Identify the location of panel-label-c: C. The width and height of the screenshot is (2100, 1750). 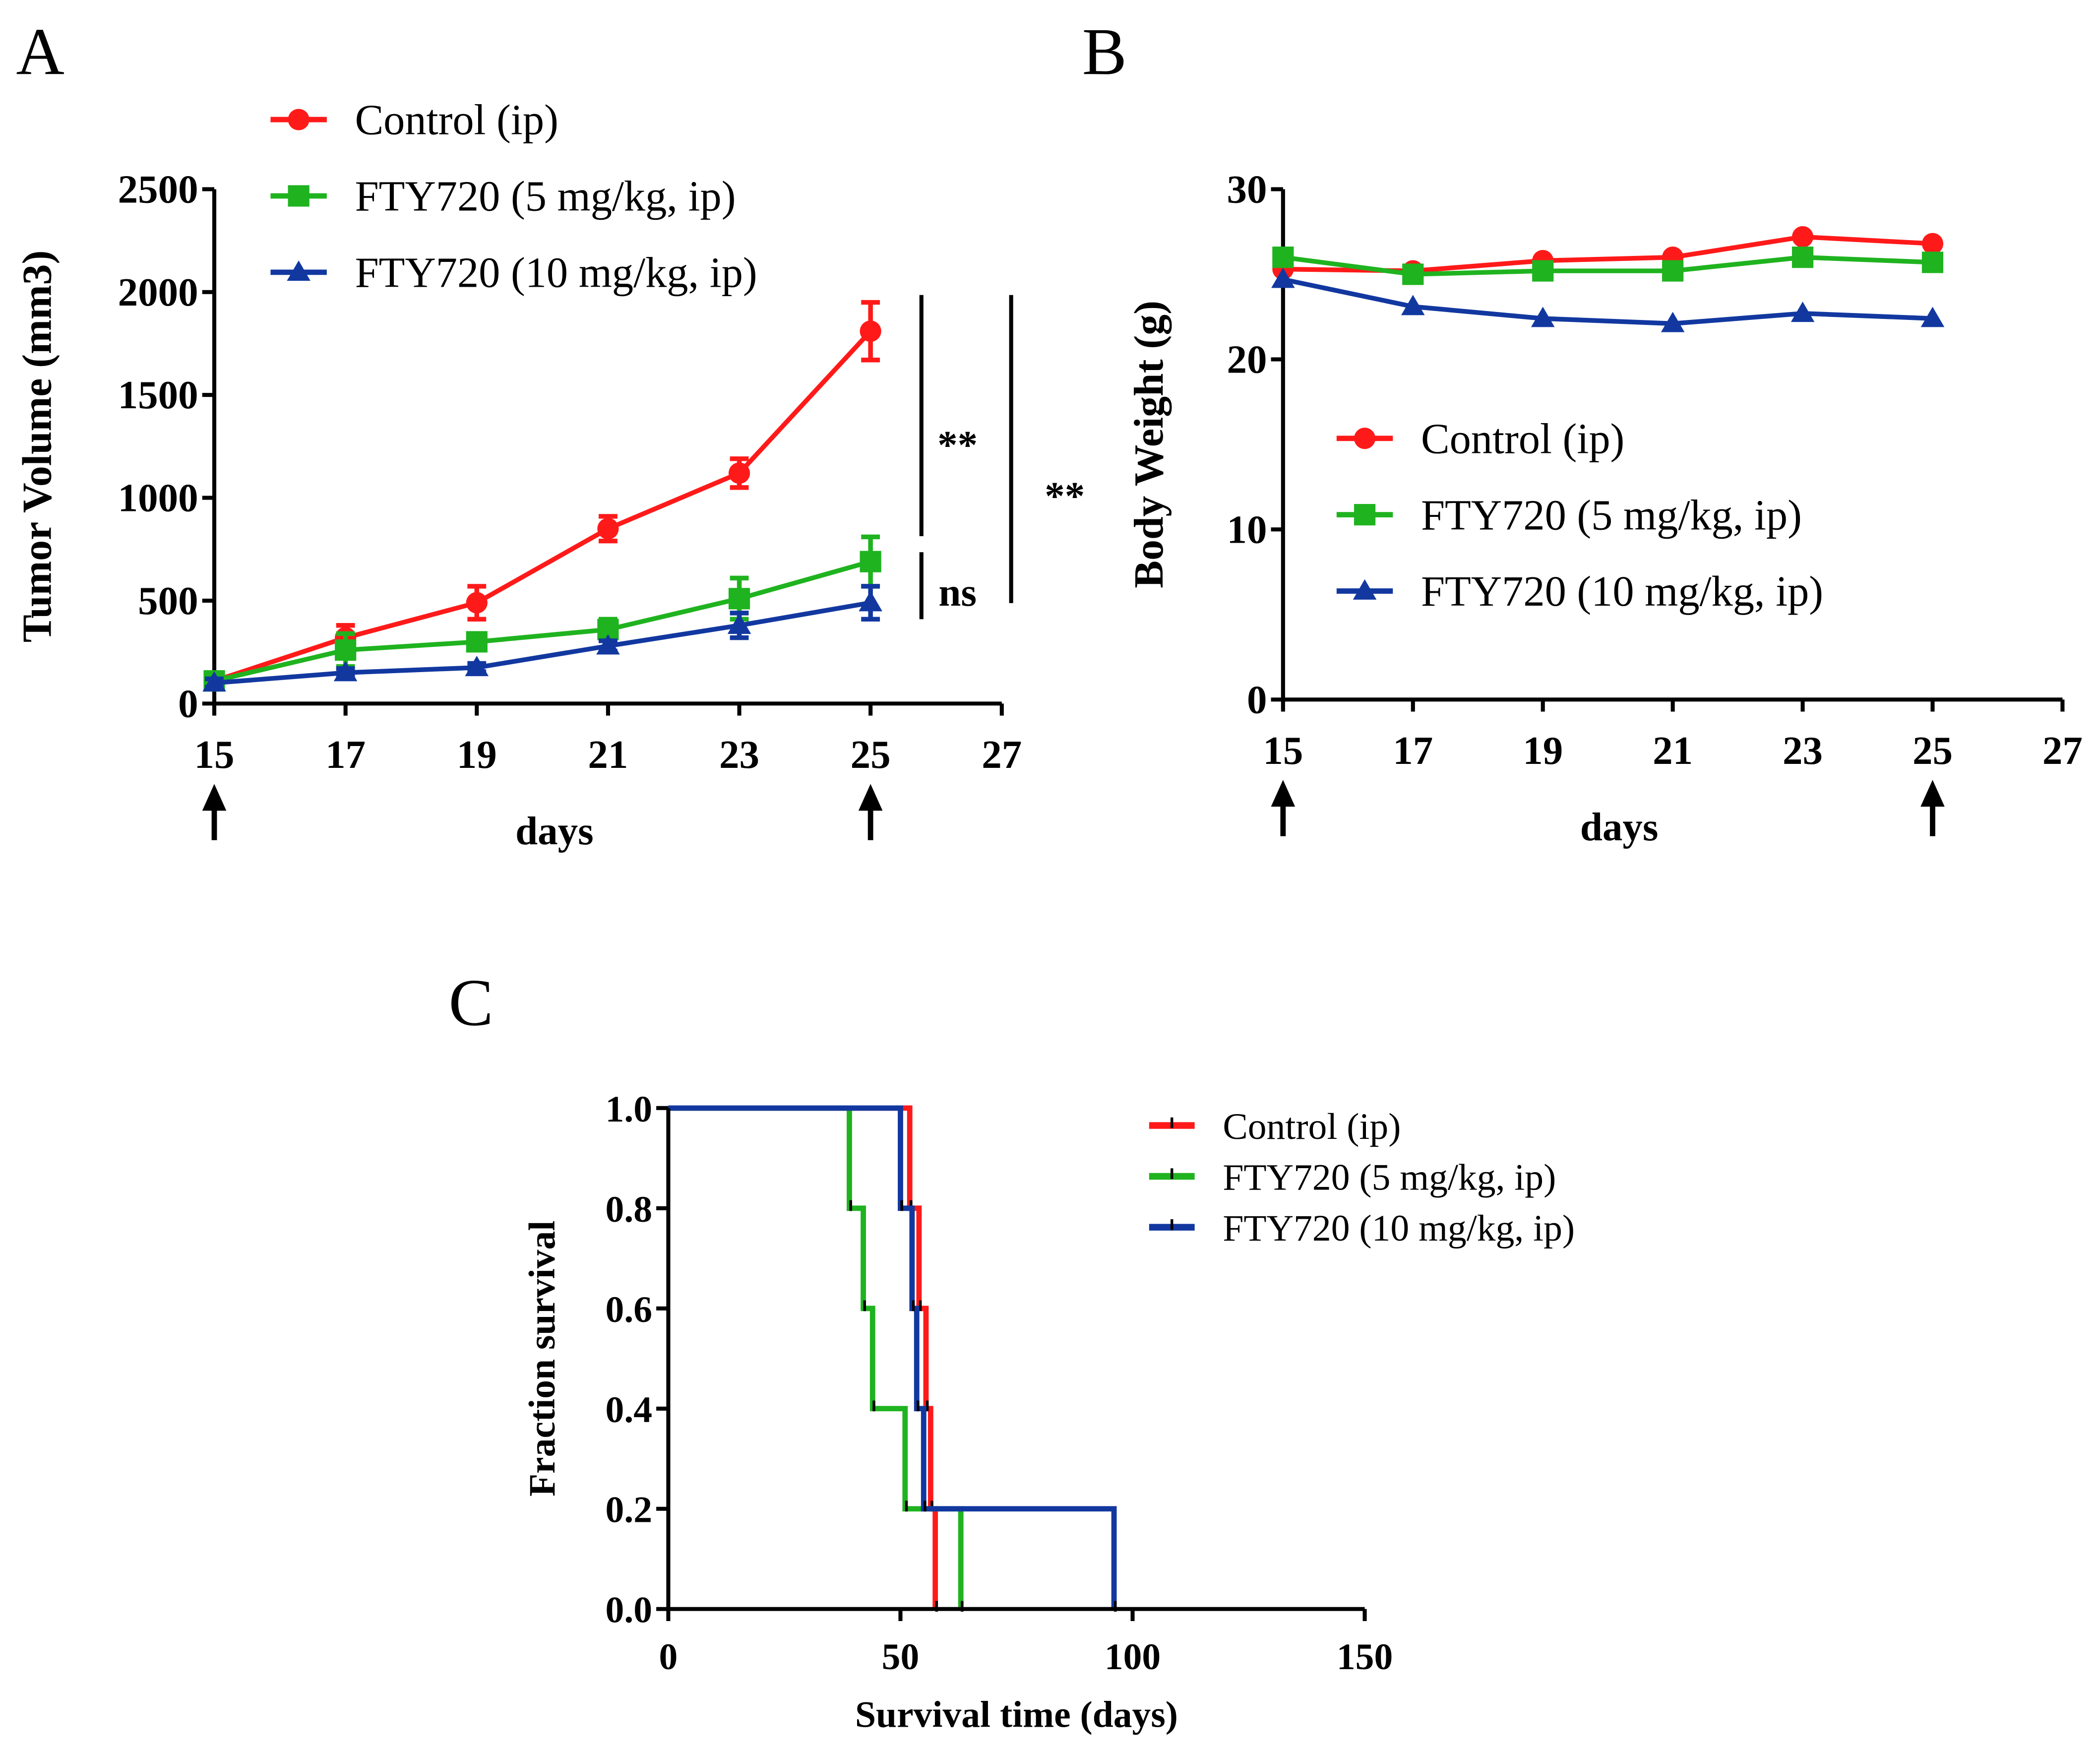
(471, 1003).